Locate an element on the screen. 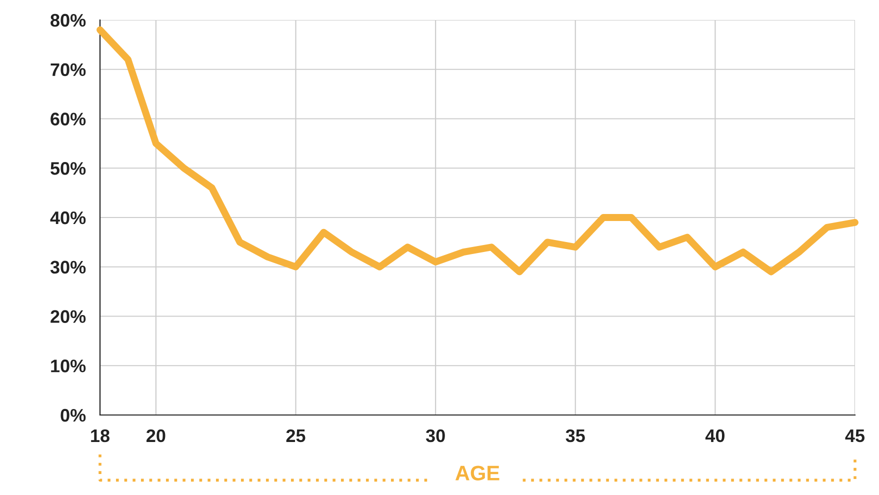 The image size is (879, 495). y-tick-label: 0% is located at coordinates (73, 415).